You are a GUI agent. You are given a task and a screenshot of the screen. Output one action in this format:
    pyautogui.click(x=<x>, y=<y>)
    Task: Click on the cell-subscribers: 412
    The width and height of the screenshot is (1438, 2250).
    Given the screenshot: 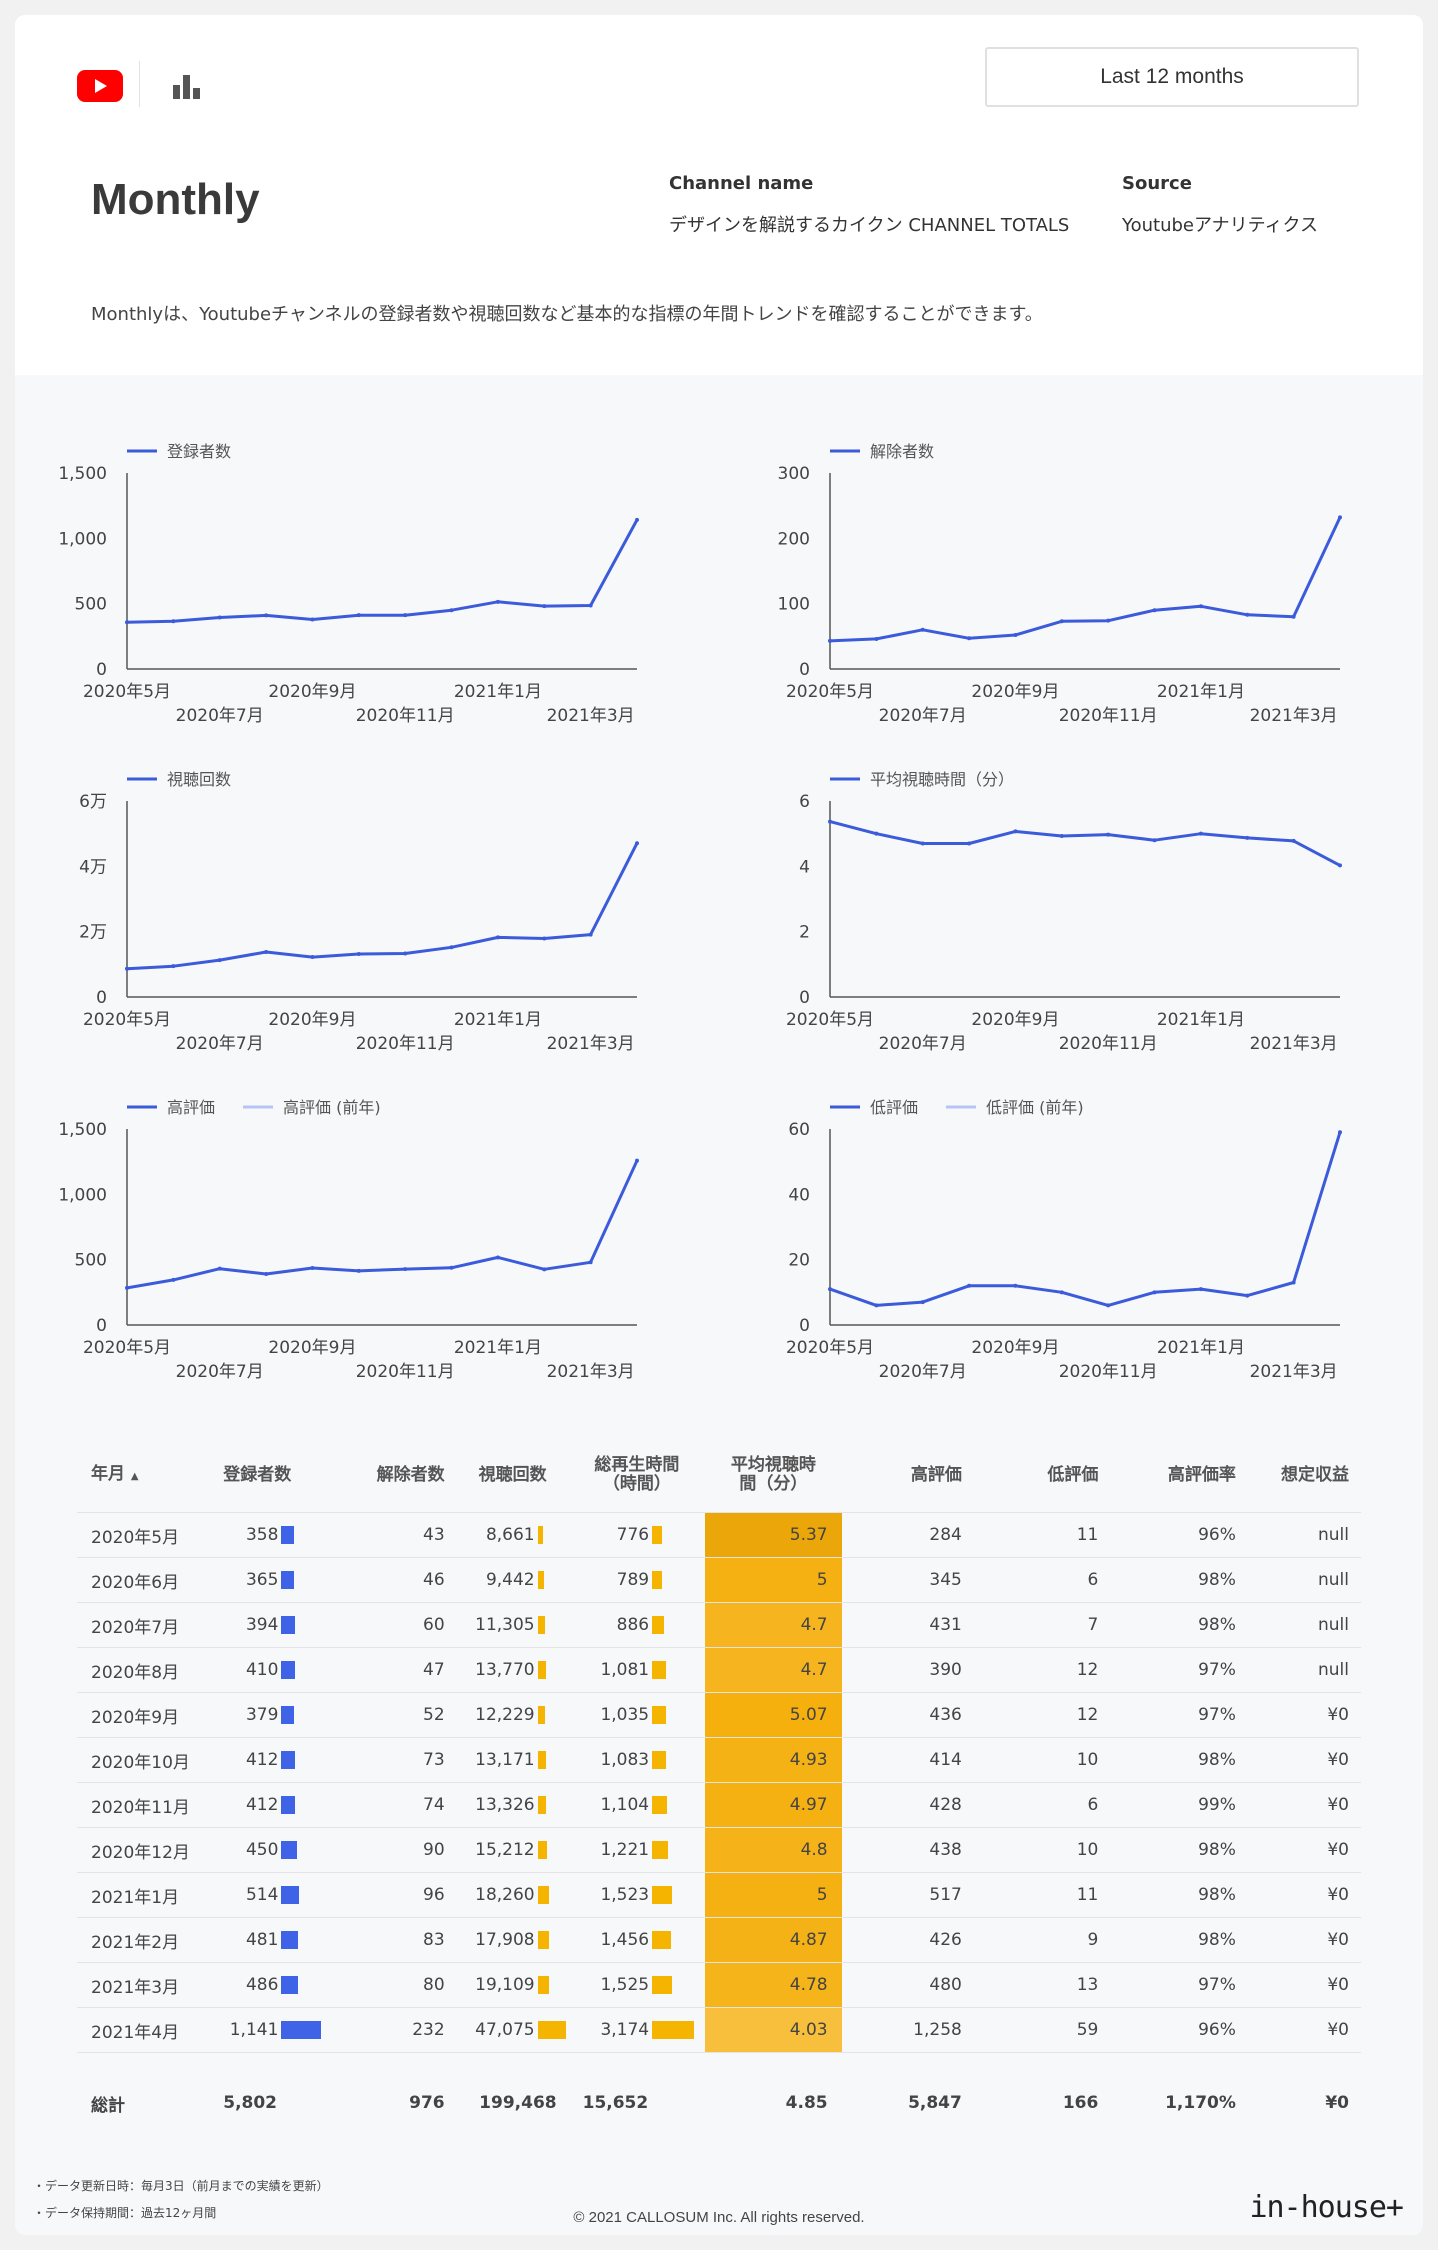 What is the action you would take?
    pyautogui.click(x=267, y=1805)
    